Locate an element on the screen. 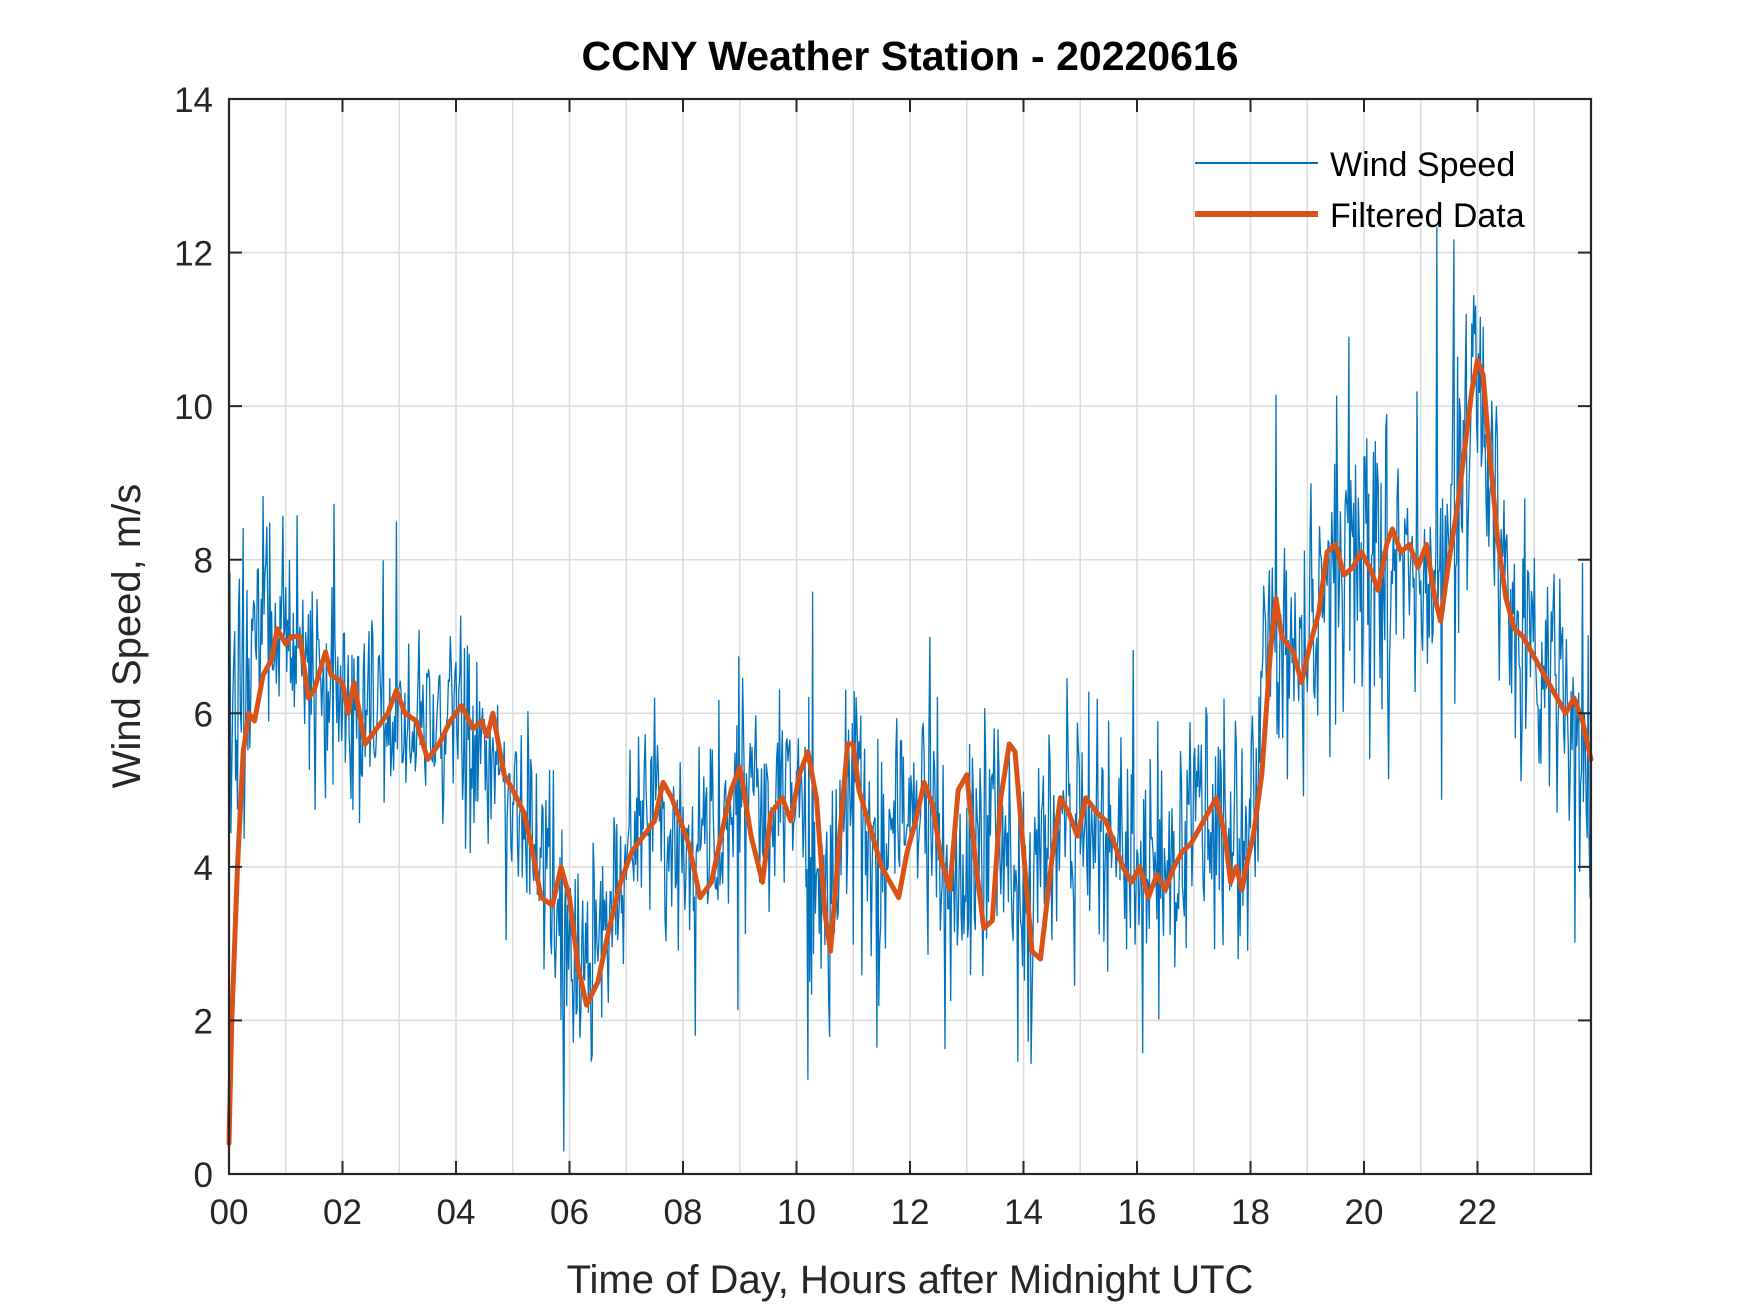  y-tick-label: 8 is located at coordinates (203, 561).